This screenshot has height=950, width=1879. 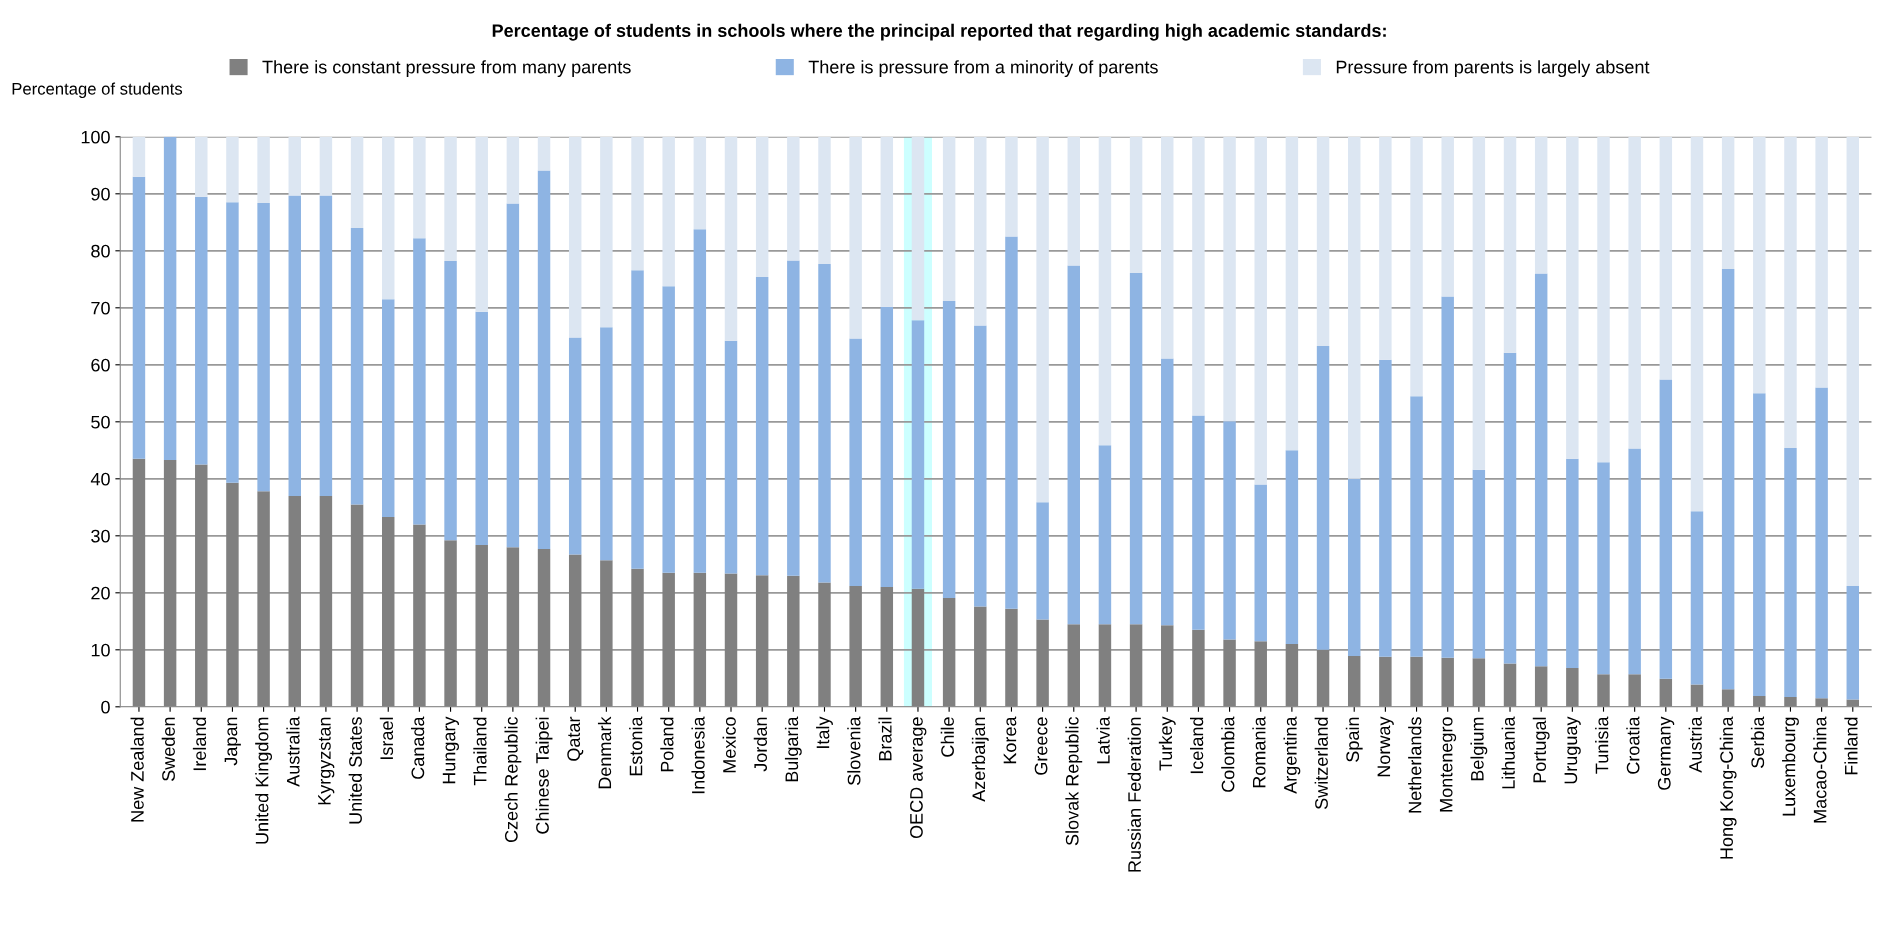 What do you see at coordinates (1321, 763) in the screenshot?
I see `x-tick-label: Switzerland` at bounding box center [1321, 763].